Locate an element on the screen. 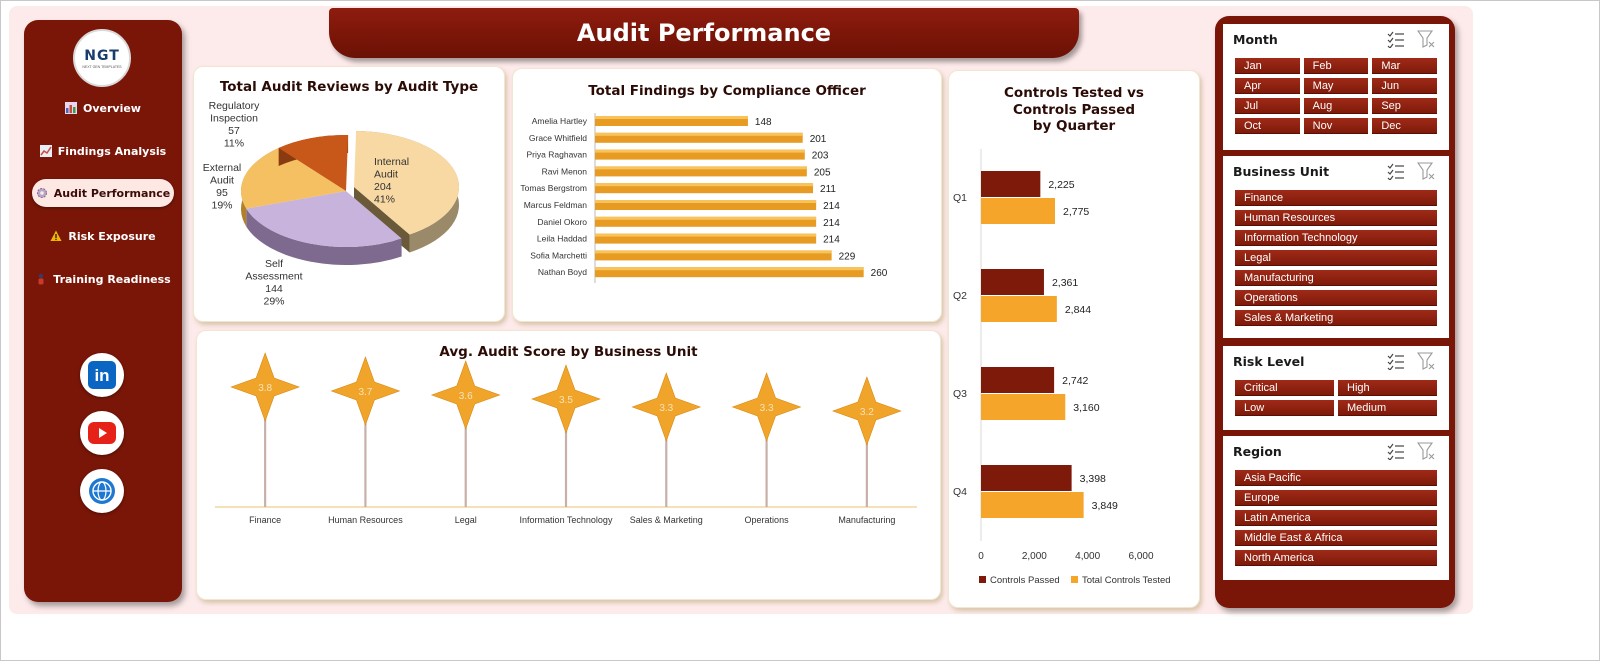 This screenshot has width=1600, height=661. globe-icon is located at coordinates (102, 491).